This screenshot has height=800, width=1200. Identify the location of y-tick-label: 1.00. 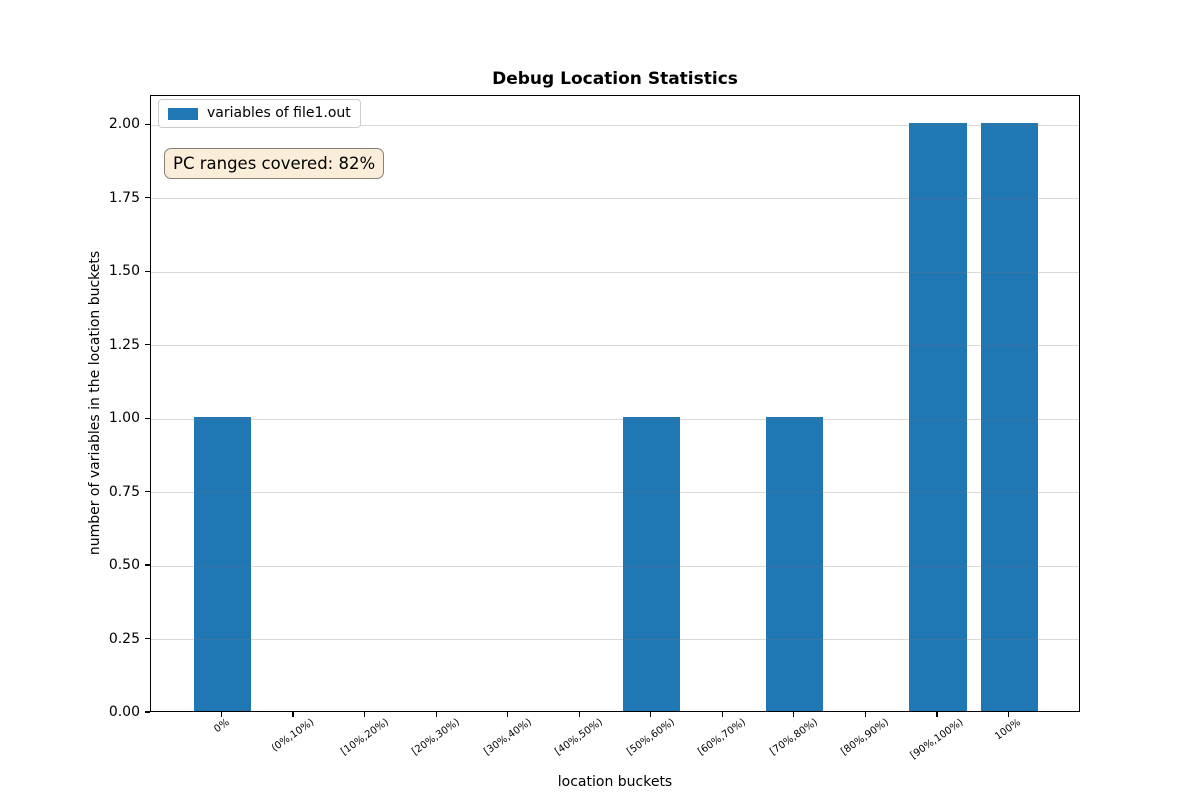
(124, 418).